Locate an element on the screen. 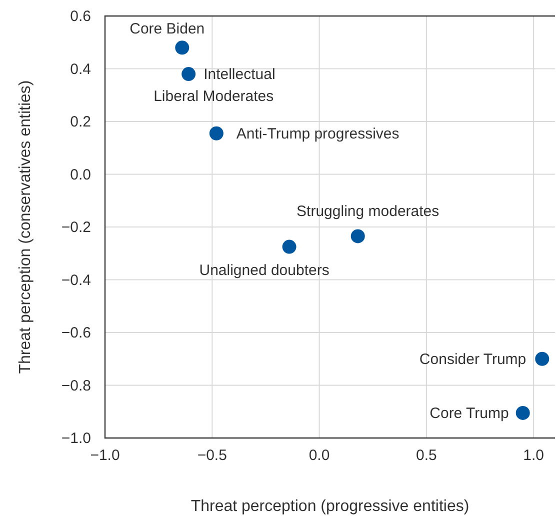 This screenshot has height=519, width=558. annotation: Core Trump is located at coordinates (469, 413).